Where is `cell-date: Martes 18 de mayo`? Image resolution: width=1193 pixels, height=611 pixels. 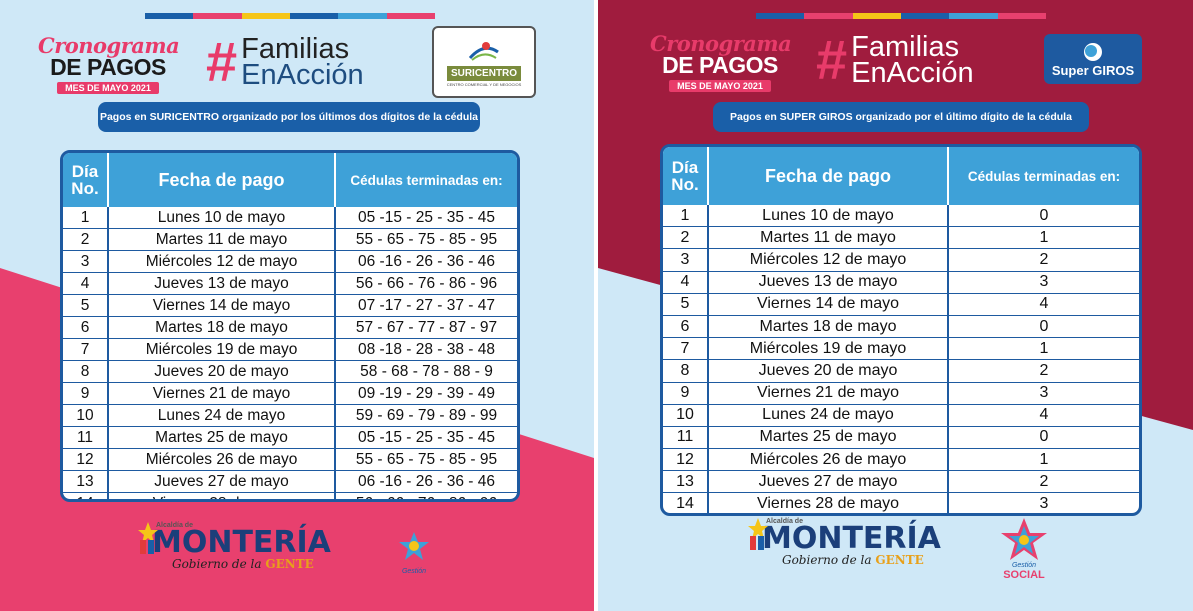 cell-date: Martes 18 de mayo is located at coordinates (829, 326).